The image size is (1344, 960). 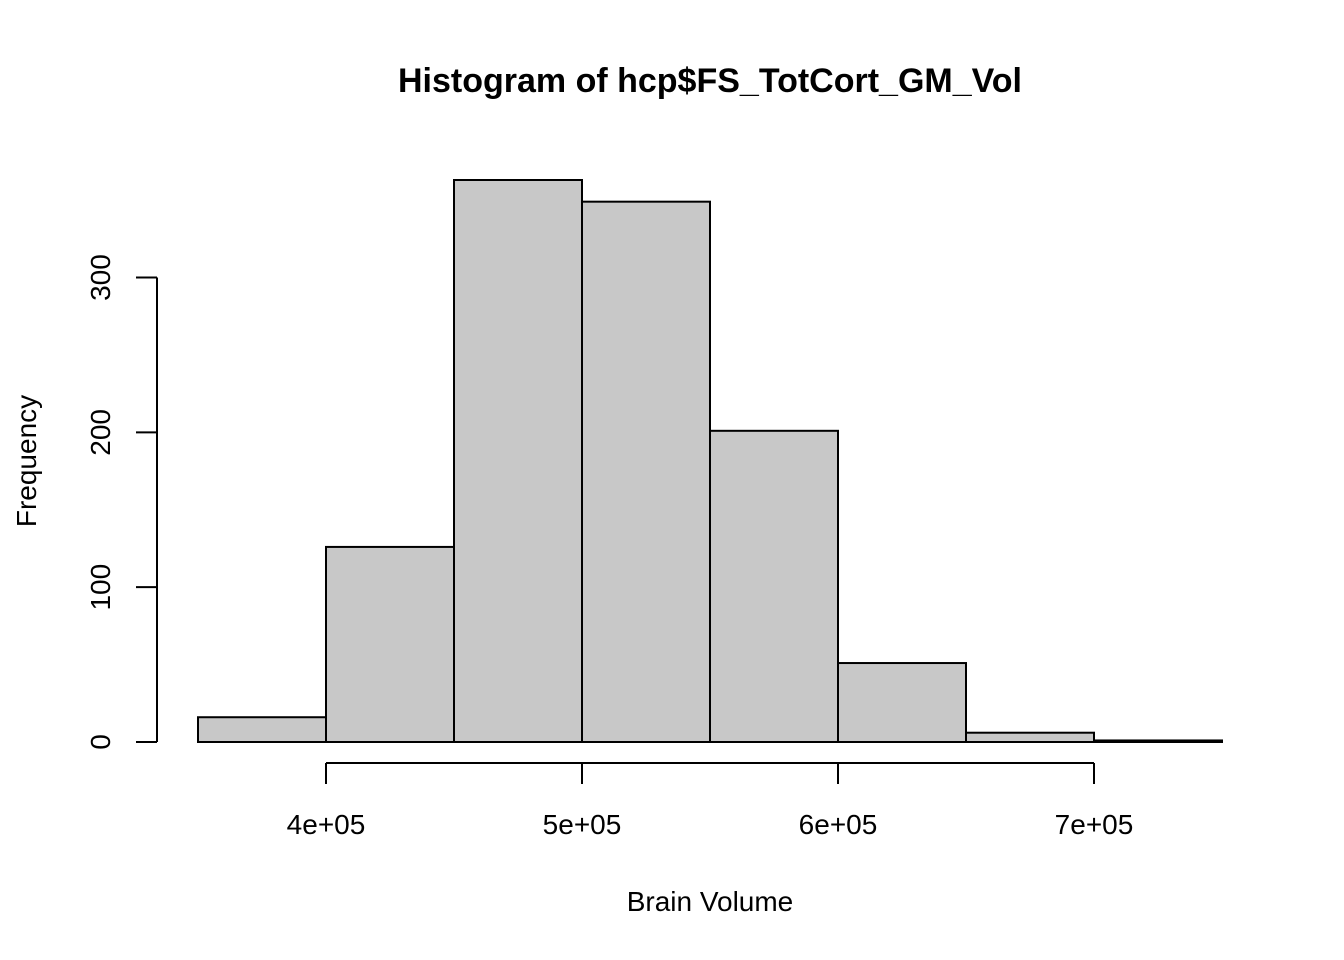 What do you see at coordinates (582, 824) in the screenshot?
I see `x-tick-label: 5e+05` at bounding box center [582, 824].